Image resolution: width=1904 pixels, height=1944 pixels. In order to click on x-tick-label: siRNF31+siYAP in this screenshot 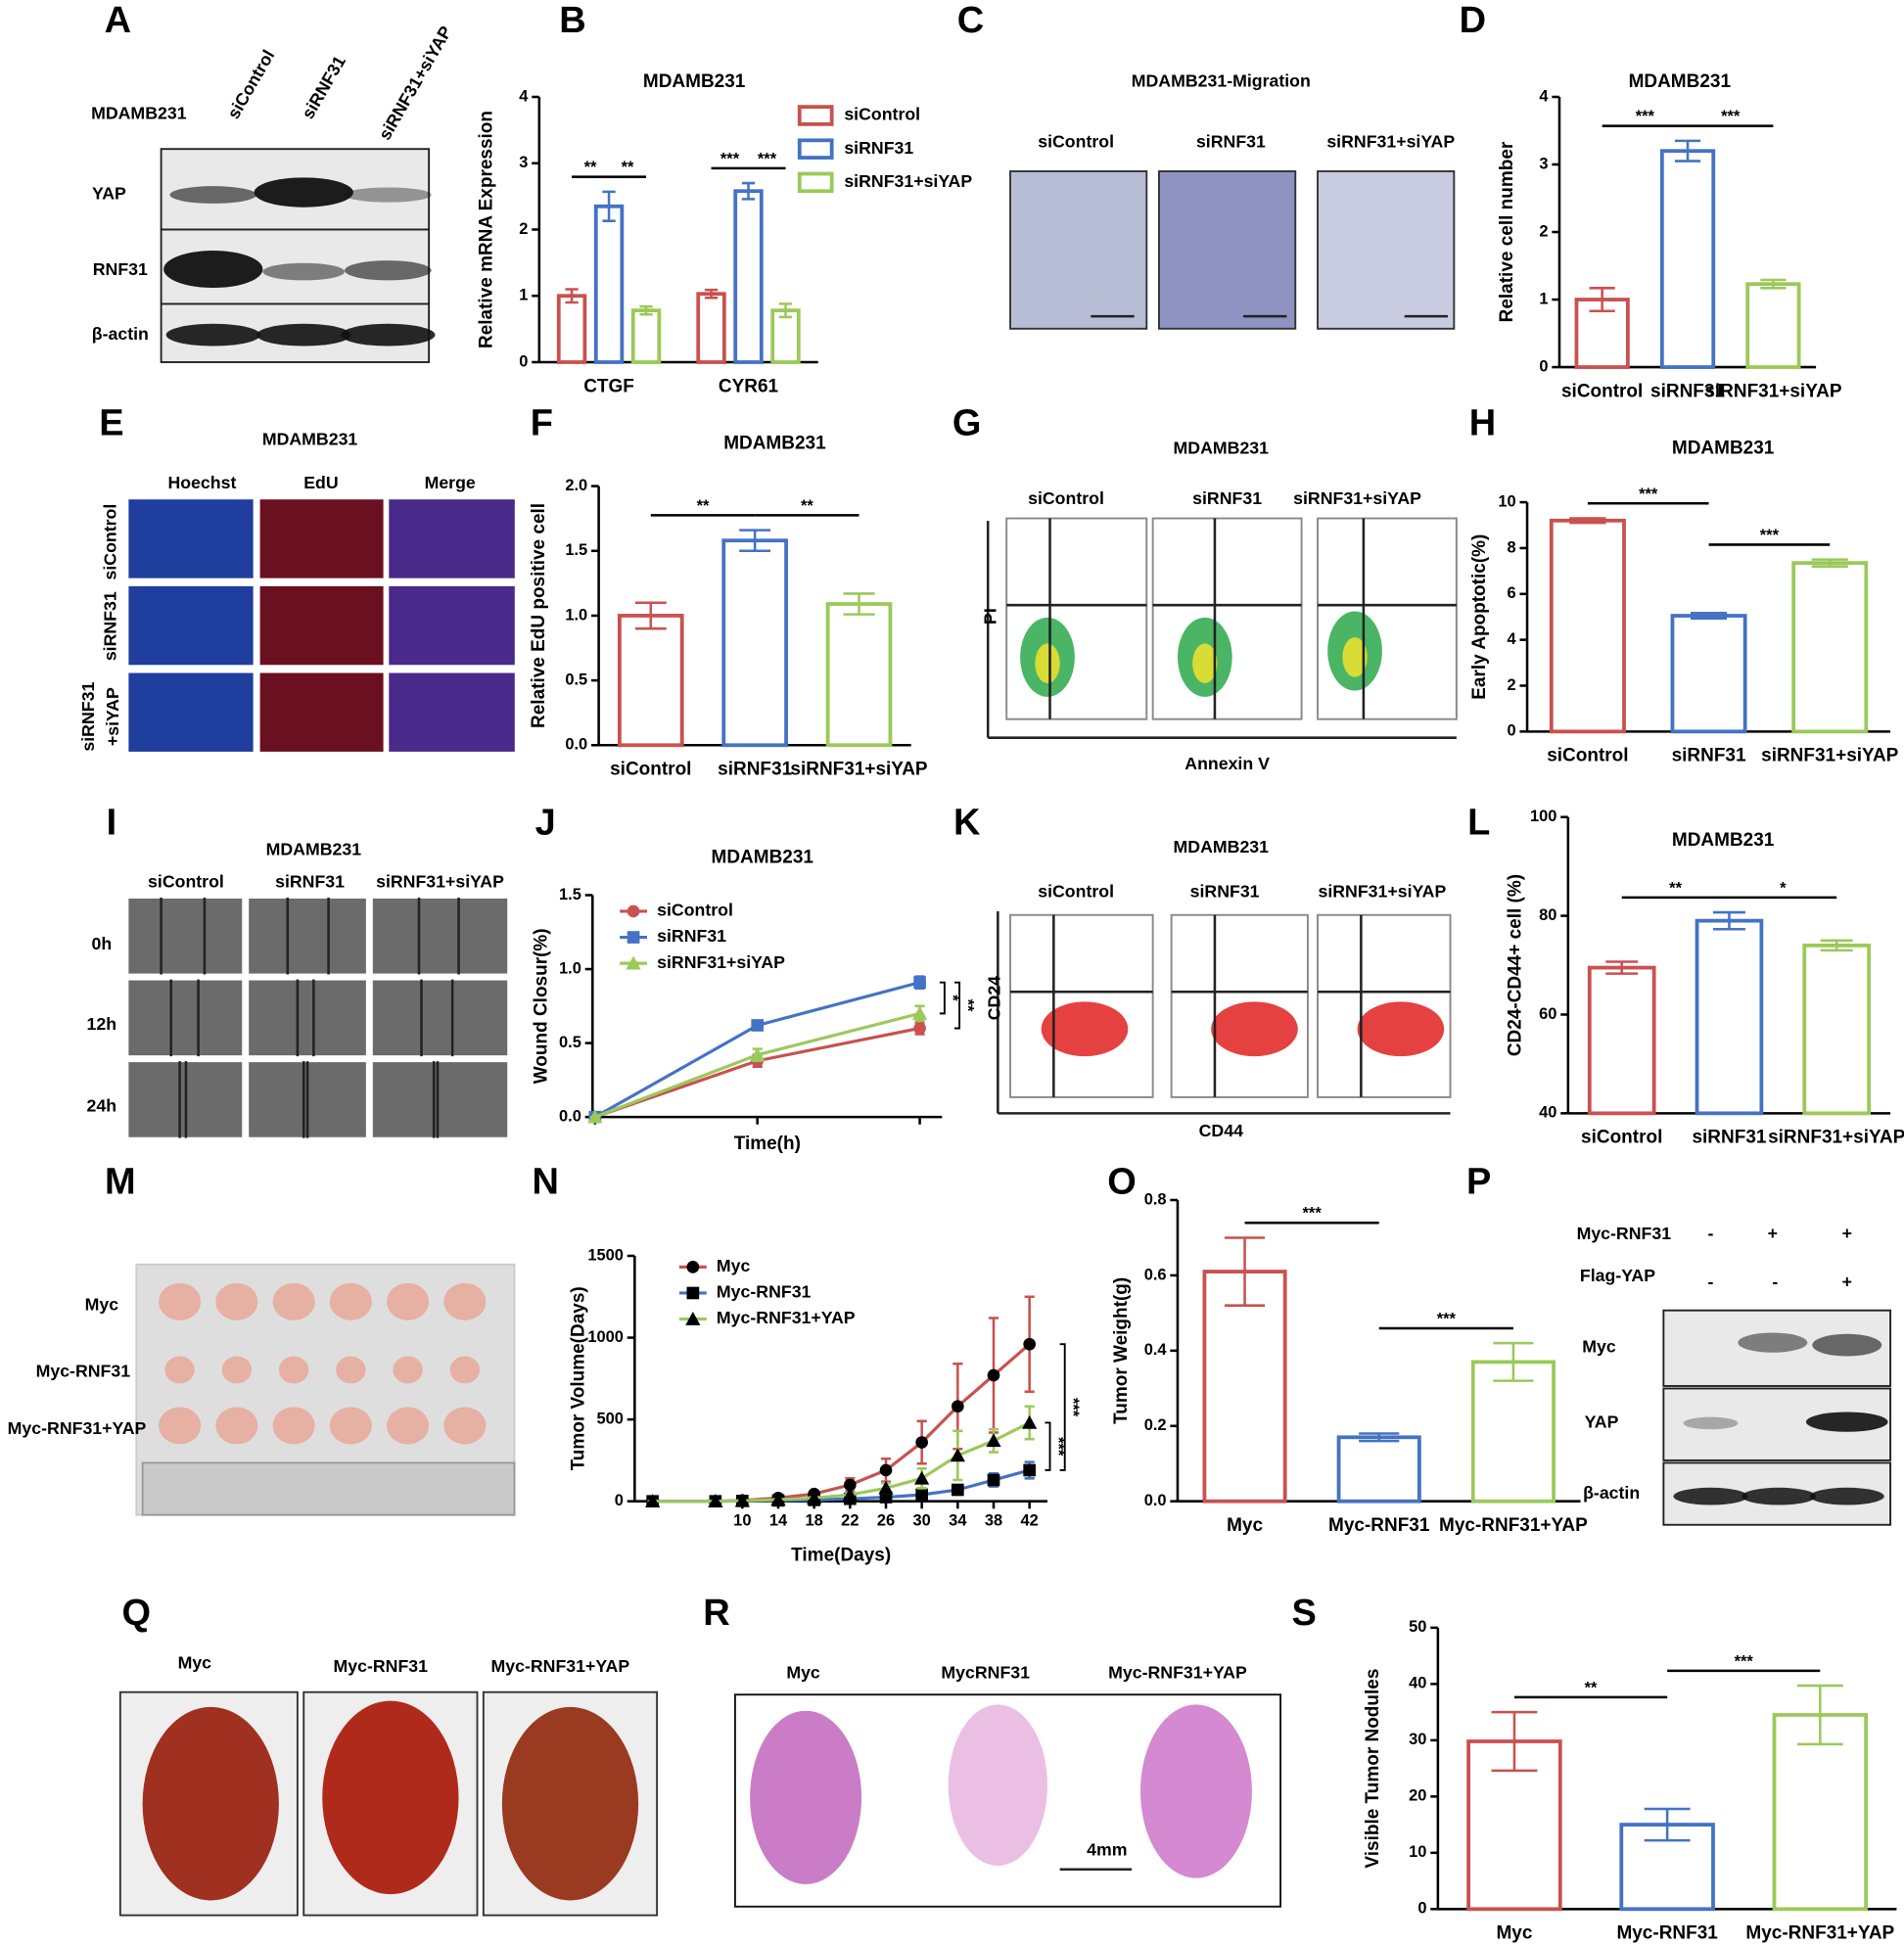, I will do `click(1773, 391)`.